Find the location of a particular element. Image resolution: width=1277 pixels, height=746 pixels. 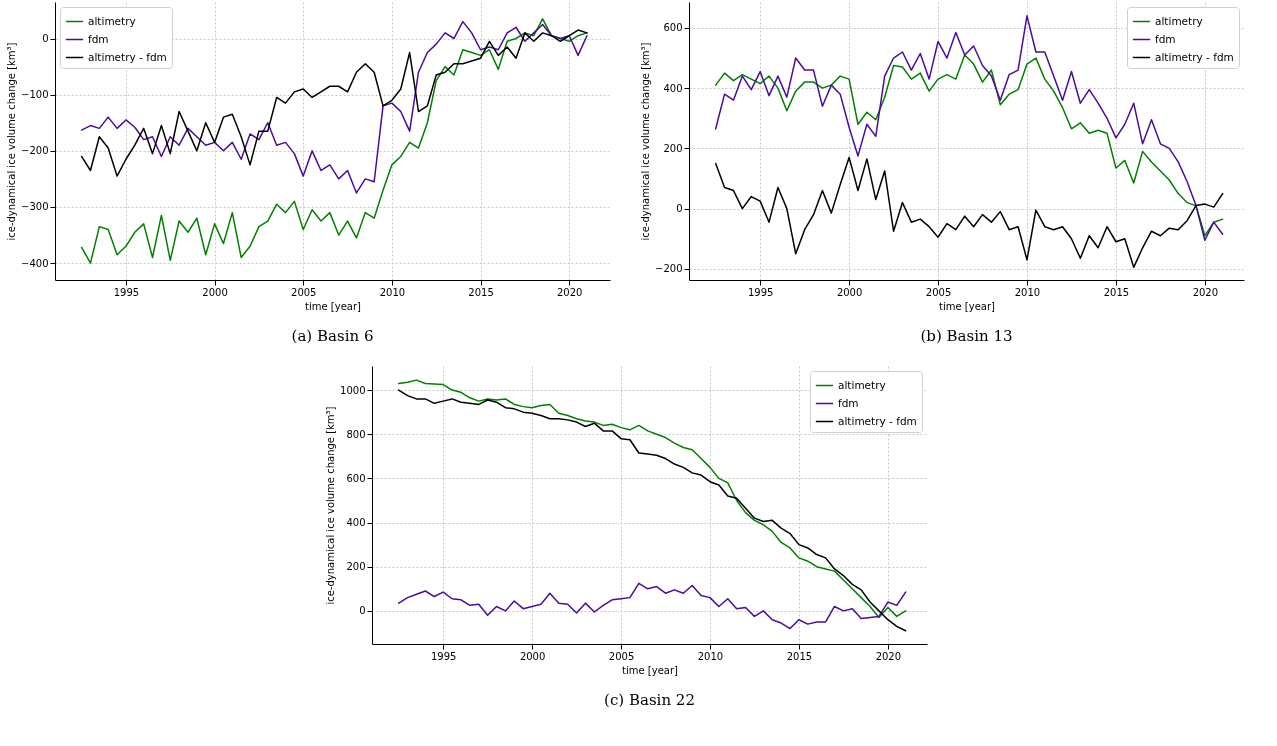

y-tick-label: 1000 is located at coordinates (353, 390).